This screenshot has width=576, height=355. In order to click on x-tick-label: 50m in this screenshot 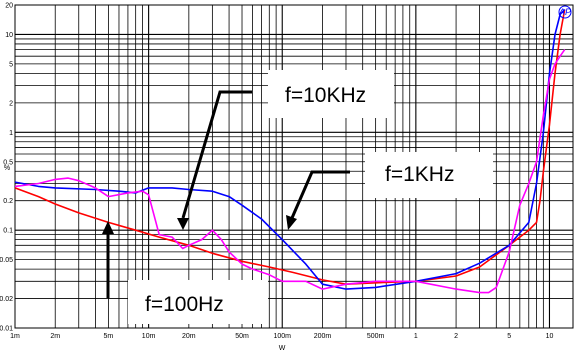, I will do `click(242, 336)`.